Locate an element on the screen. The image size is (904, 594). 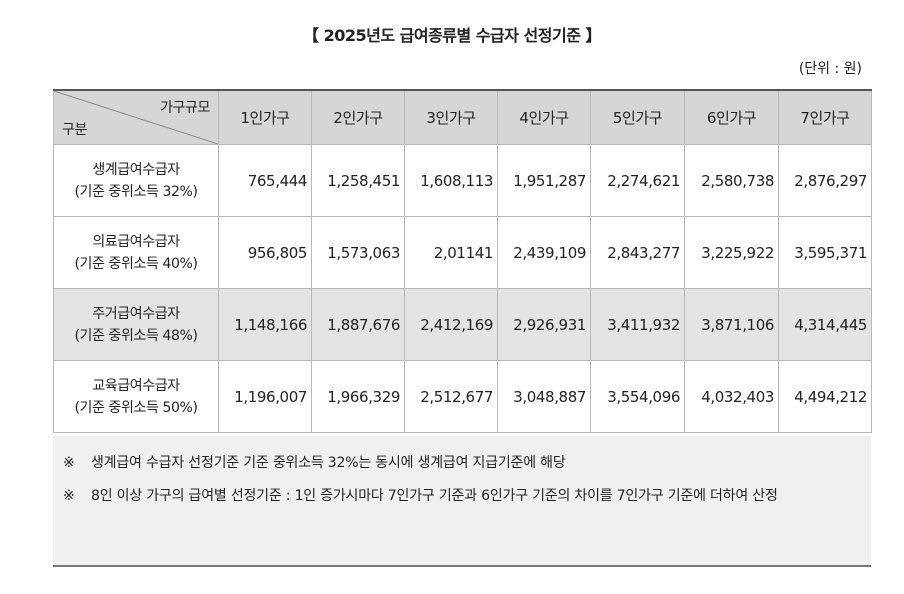
table-cell: 2,274,621 is located at coordinates (637, 180).